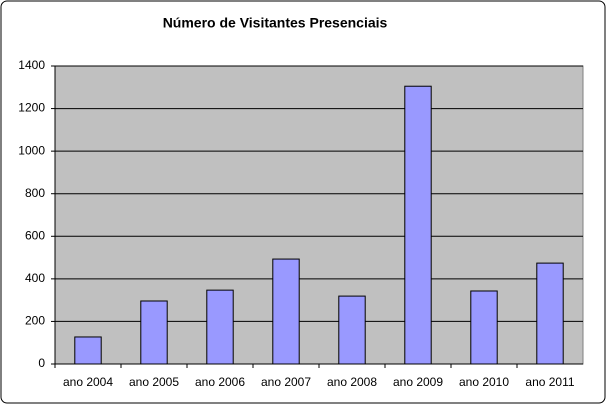  I want to click on y-tick-label: 400, so click(35, 278).